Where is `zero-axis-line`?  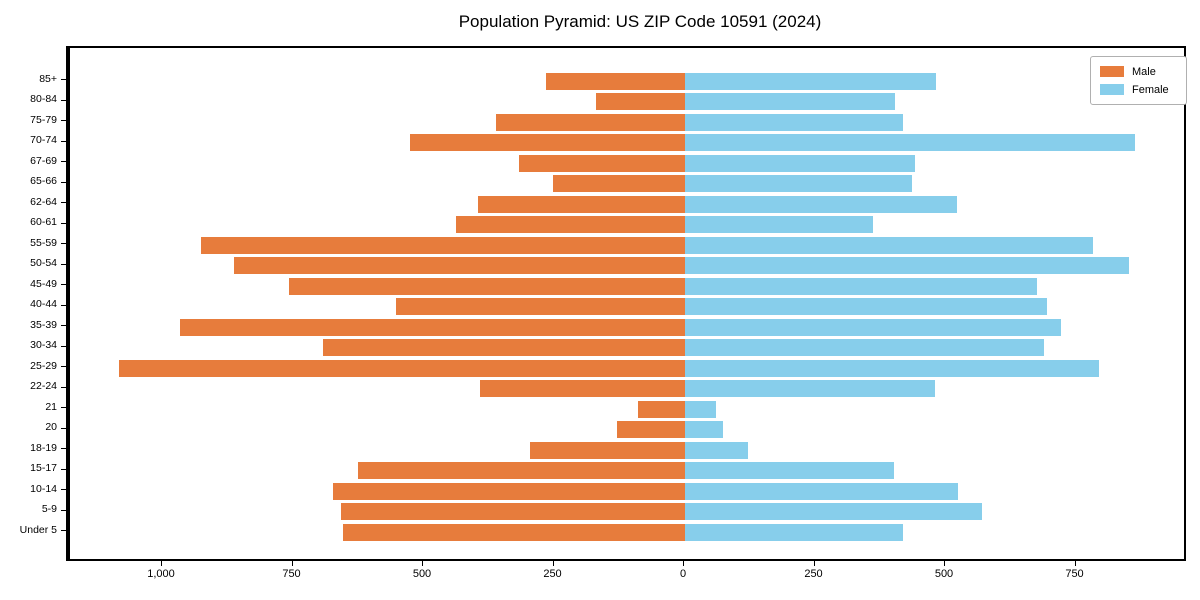
zero-axis-line is located at coordinates (69, 303).